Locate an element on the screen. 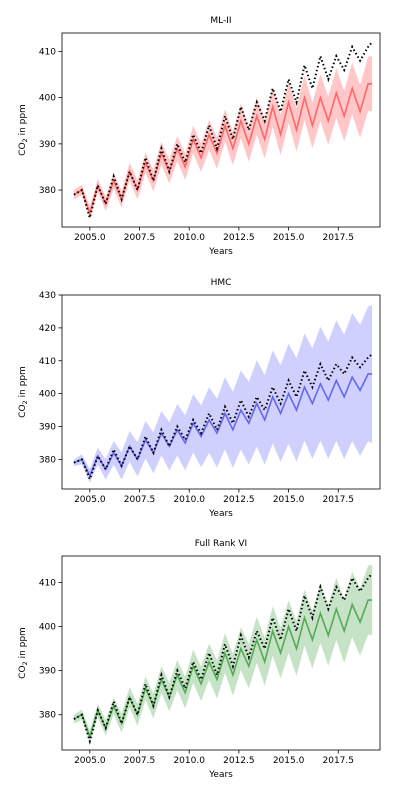  chart-title-hmc: HMC is located at coordinates (221, 283).